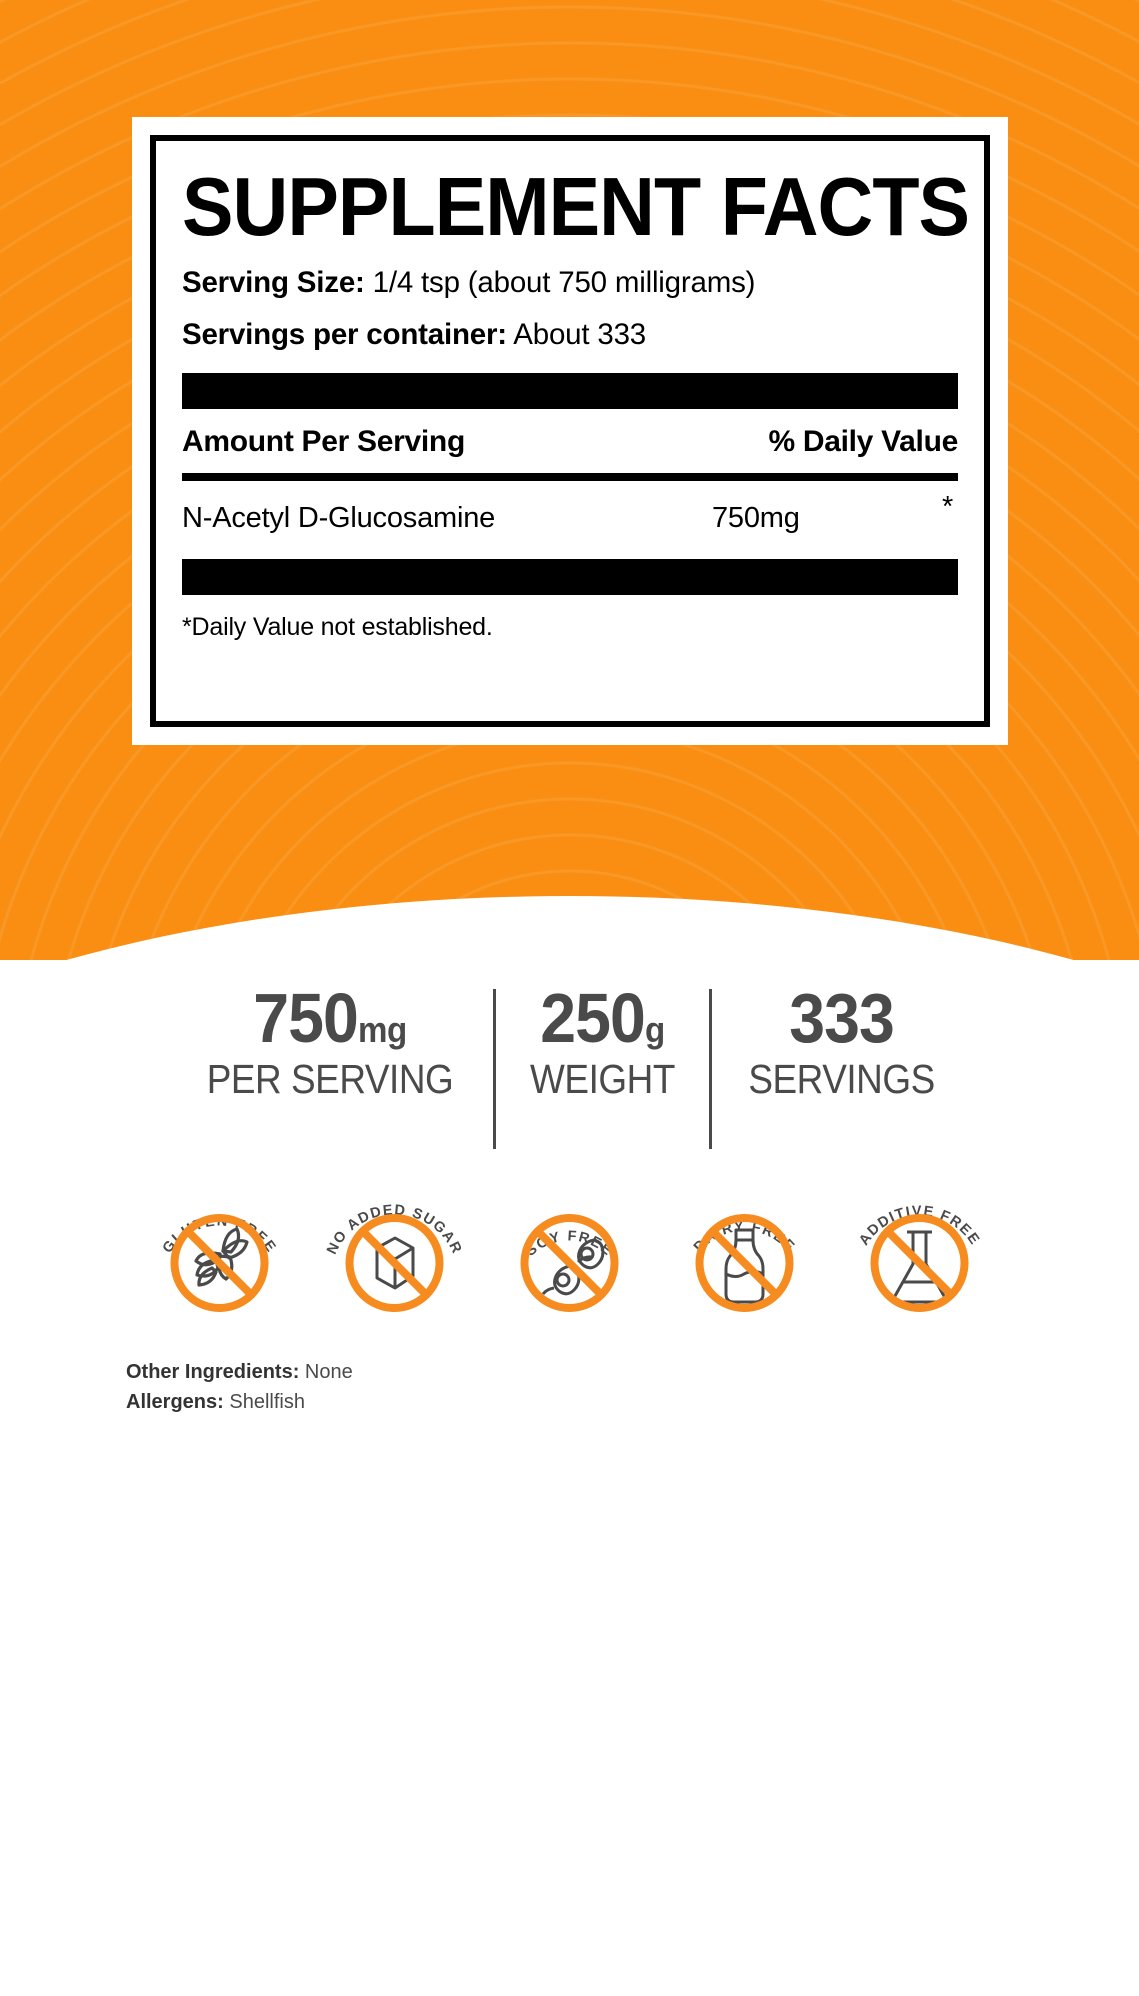 This screenshot has height=1996, width=1139. I want to click on servings-per-container-value: About 333, so click(580, 334).